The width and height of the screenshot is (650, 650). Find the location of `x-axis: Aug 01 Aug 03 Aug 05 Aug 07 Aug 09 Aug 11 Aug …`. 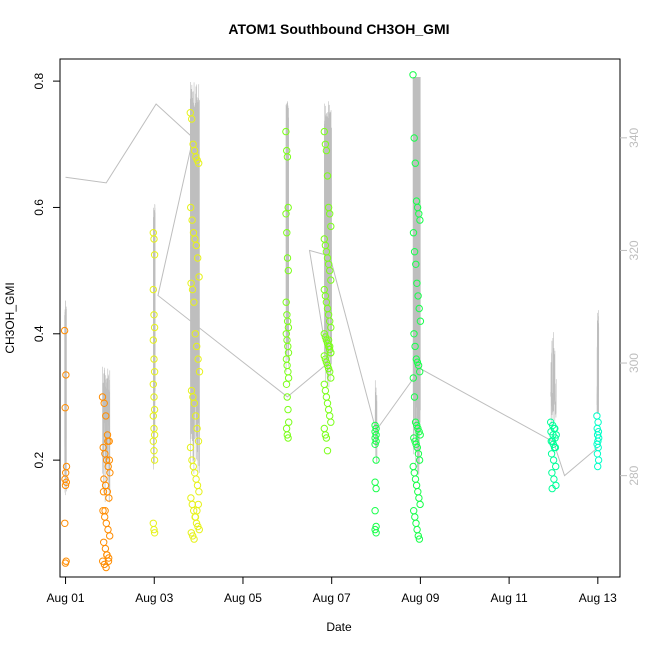

x-axis: Aug 01 Aug 03 Aug 05 Aug 07 Aug 09 Aug 11 Aug … is located at coordinates (332, 590).